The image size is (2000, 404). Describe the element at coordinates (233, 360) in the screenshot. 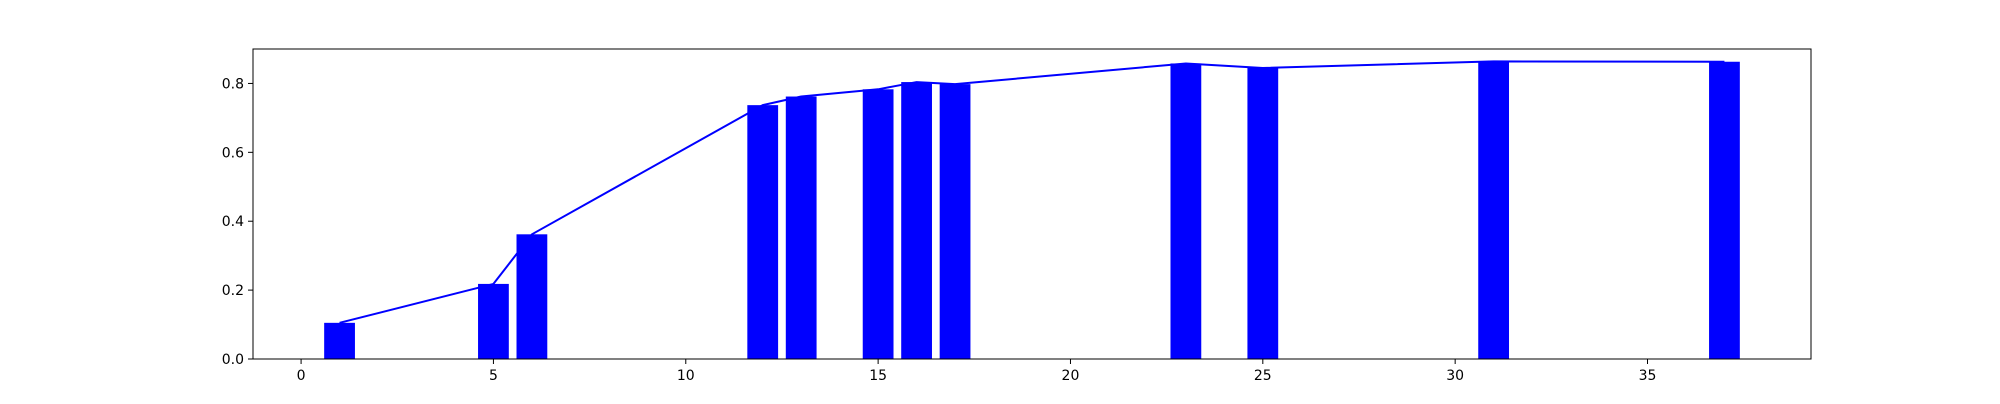

I see `y-tick-label-0.0: 0.0` at that location.